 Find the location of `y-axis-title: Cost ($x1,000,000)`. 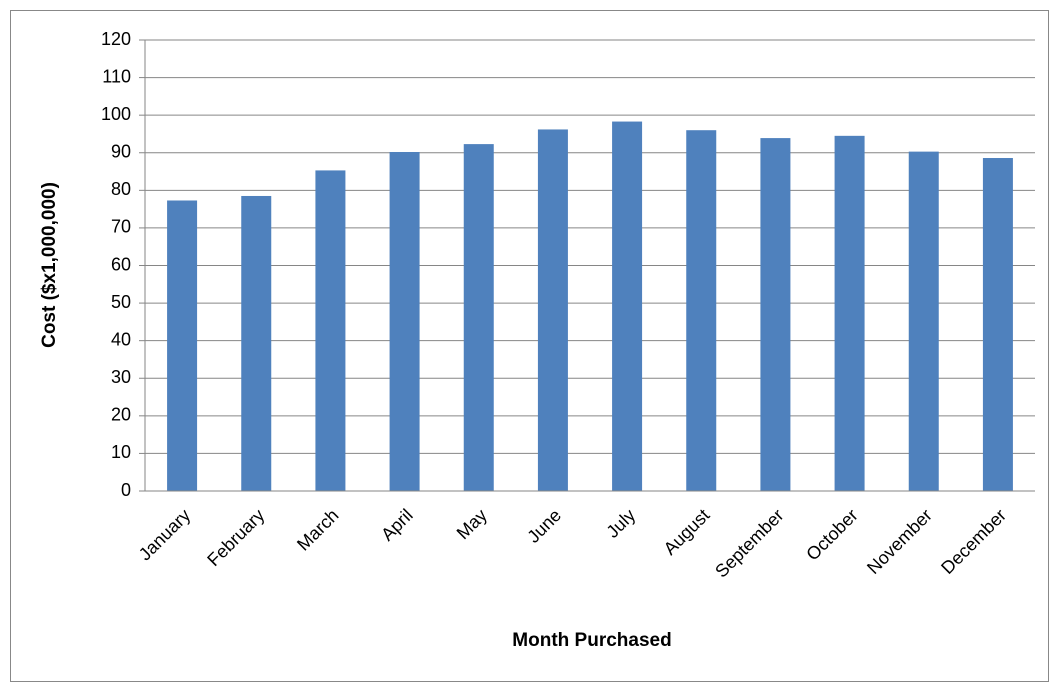

y-axis-title: Cost ($x1,000,000) is located at coordinates (49, 265).